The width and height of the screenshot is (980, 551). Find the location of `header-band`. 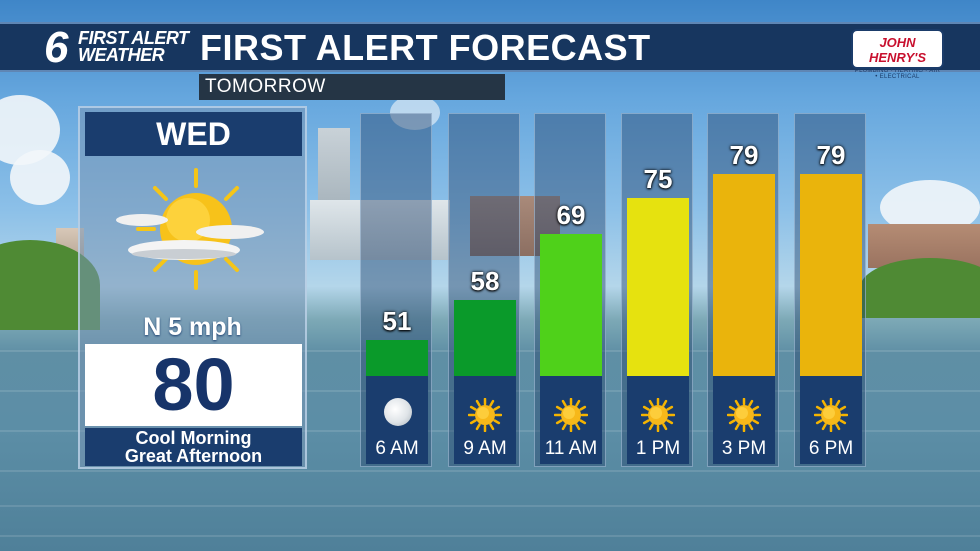

header-band is located at coordinates (490, 47).